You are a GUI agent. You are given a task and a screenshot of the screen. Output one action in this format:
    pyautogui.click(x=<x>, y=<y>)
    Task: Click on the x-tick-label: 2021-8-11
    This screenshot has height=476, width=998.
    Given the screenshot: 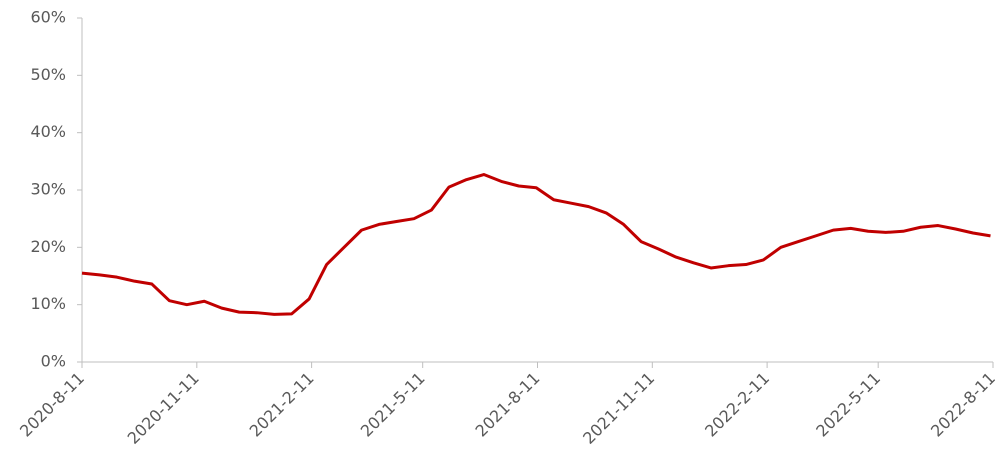 What is the action you would take?
    pyautogui.click(x=508, y=405)
    